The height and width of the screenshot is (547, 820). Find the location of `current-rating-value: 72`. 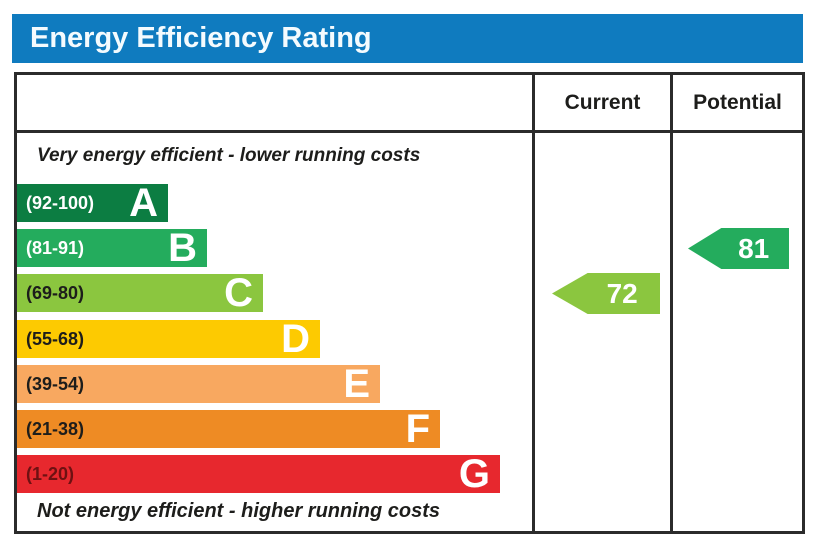

current-rating-value: 72 is located at coordinates (622, 293).